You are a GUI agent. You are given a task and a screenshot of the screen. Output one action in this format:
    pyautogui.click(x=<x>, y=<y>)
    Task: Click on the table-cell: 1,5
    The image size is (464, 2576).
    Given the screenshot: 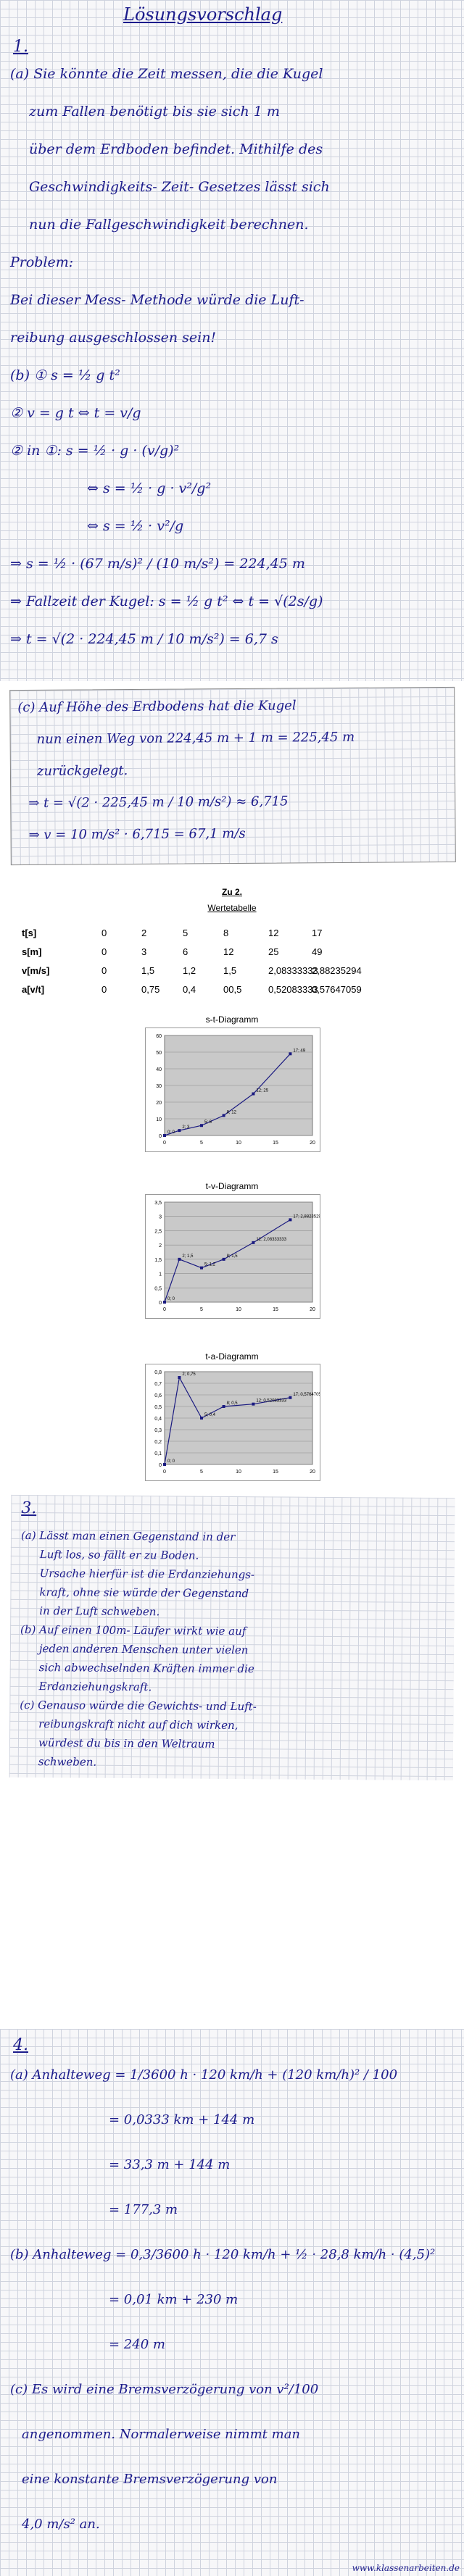 What is the action you would take?
    pyautogui.click(x=148, y=970)
    